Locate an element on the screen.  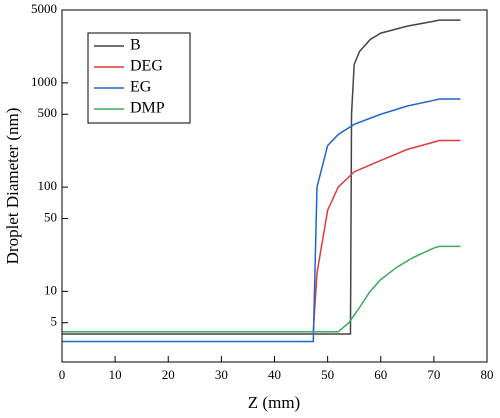
y-tick-label: 500 is located at coordinates (48, 112).